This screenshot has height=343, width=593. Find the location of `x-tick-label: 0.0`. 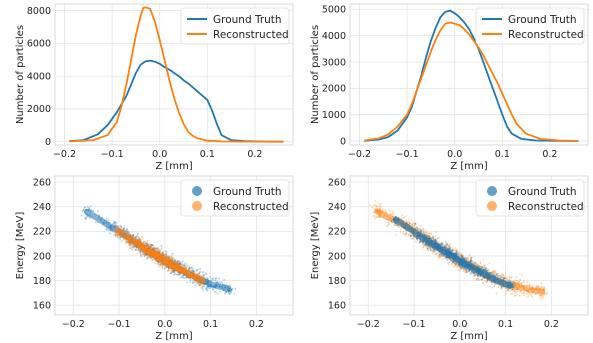

x-tick-label: 0.0 is located at coordinates (159, 154).